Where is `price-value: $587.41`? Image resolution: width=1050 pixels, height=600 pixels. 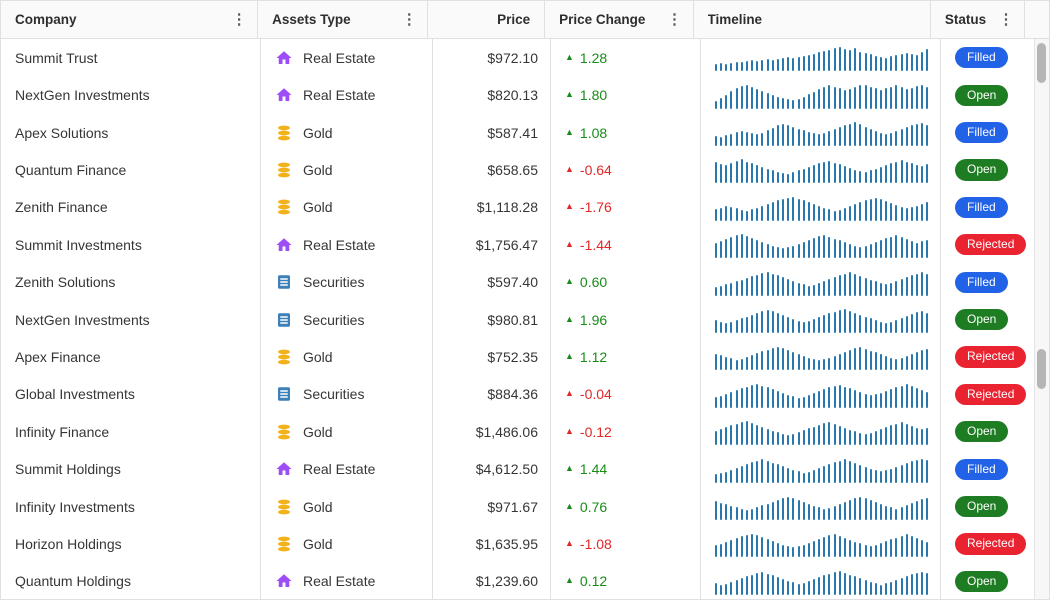 price-value: $587.41 is located at coordinates (512, 132).